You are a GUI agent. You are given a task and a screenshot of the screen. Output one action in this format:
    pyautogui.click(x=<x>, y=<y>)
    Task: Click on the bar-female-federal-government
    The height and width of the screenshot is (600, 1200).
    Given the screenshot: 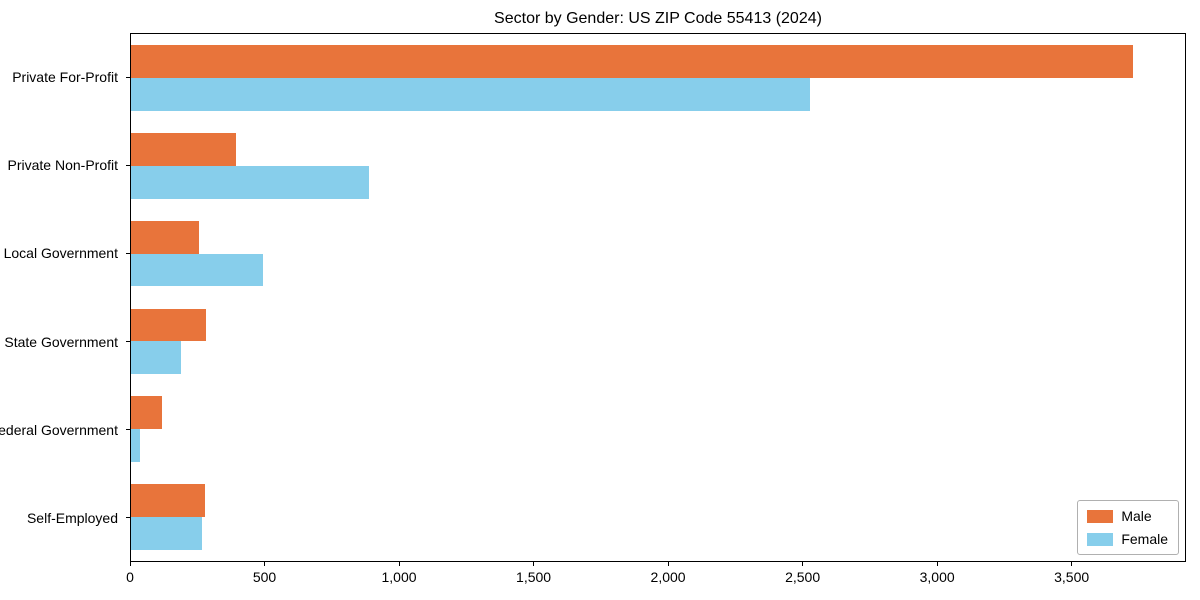 What is the action you would take?
    pyautogui.click(x=136, y=446)
    